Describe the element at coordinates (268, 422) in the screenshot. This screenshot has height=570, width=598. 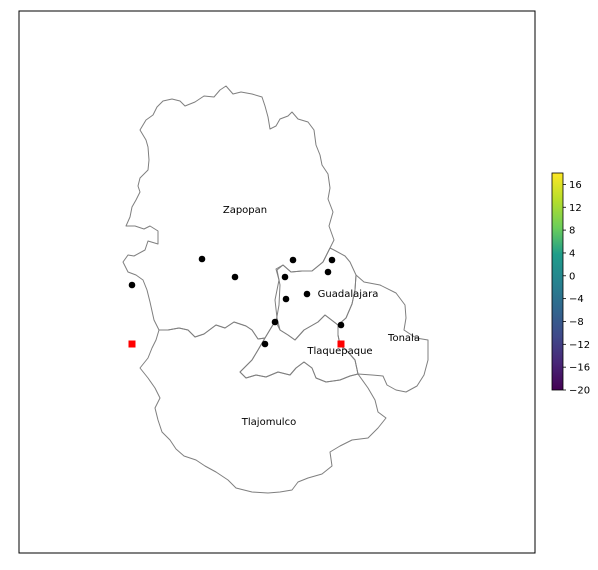
I see `region-label-tlajomulco: Tlajomulco` at that location.